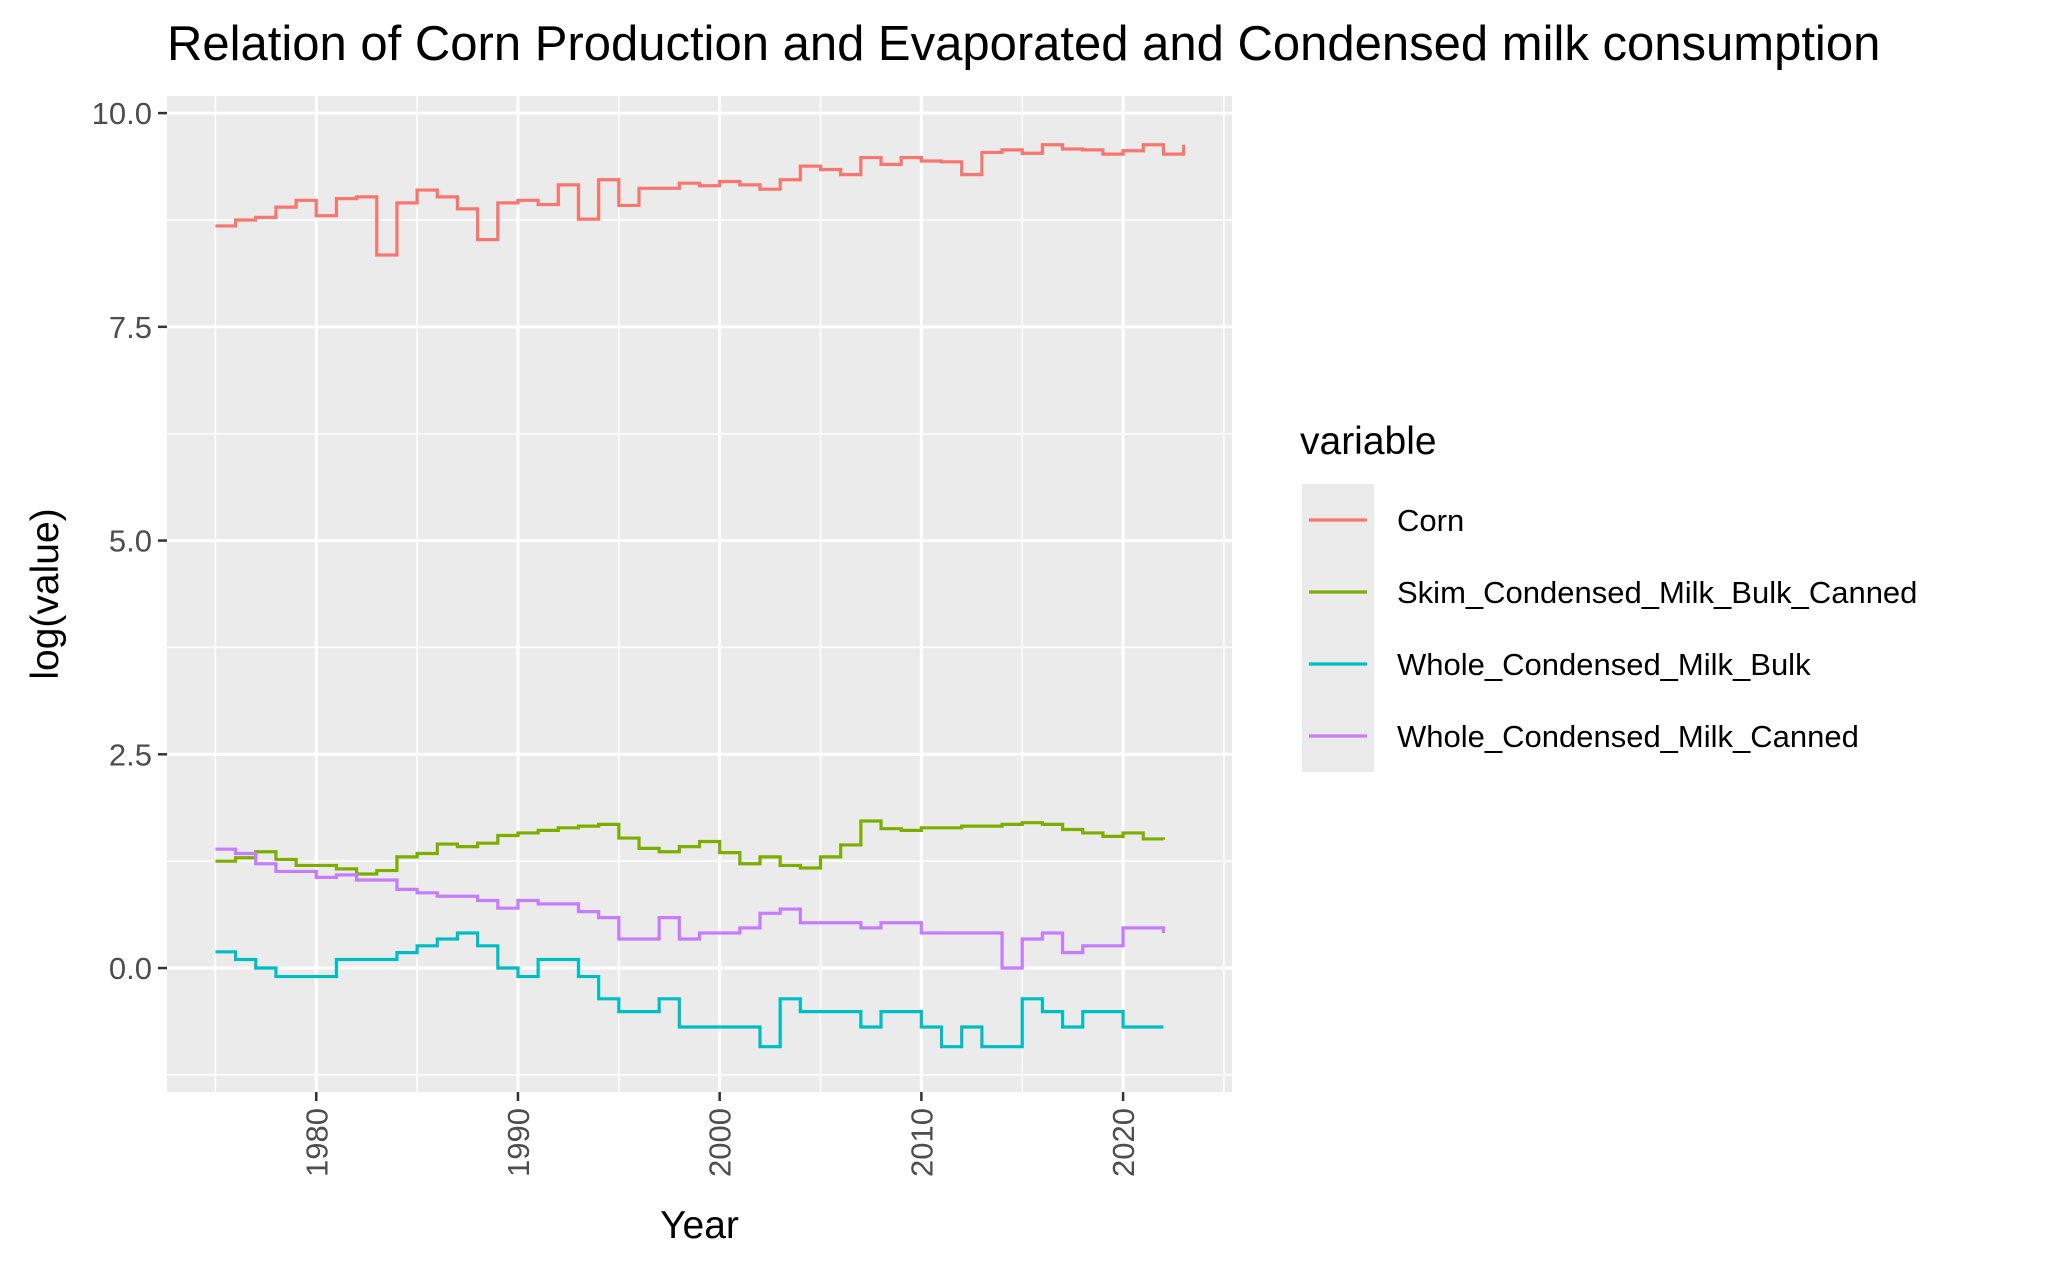 The width and height of the screenshot is (2058, 1272). I want to click on legend-label-2: Whole_Condensed_Milk_Bulk, so click(1604, 664).